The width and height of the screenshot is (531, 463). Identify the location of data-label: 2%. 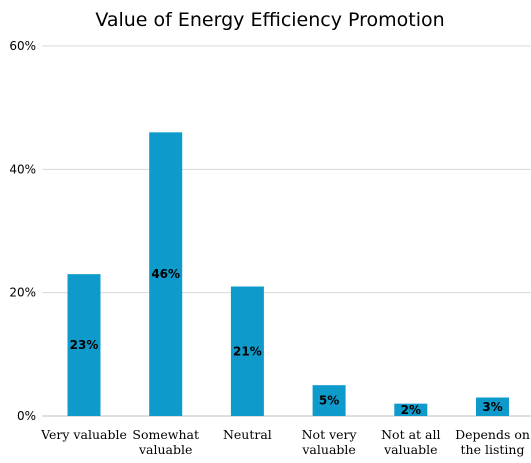
(411, 410).